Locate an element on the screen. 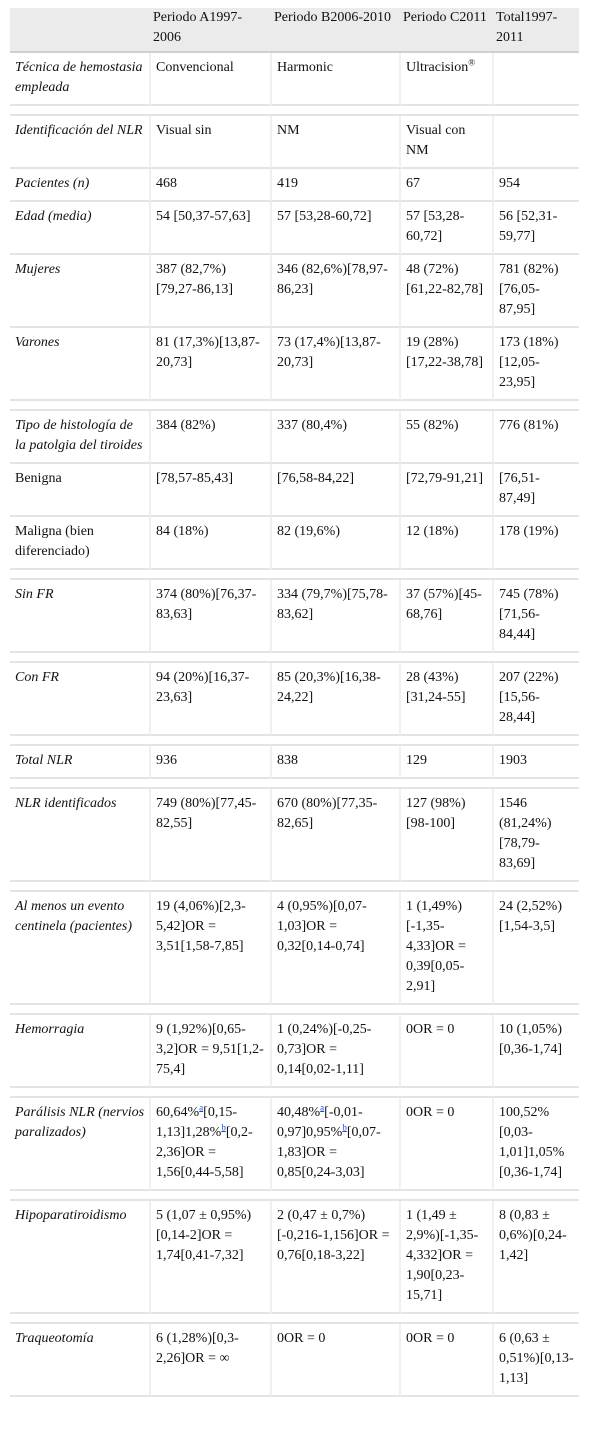 This screenshot has width=590, height=1454. row-label: Pacientes (n) is located at coordinates (80, 185).